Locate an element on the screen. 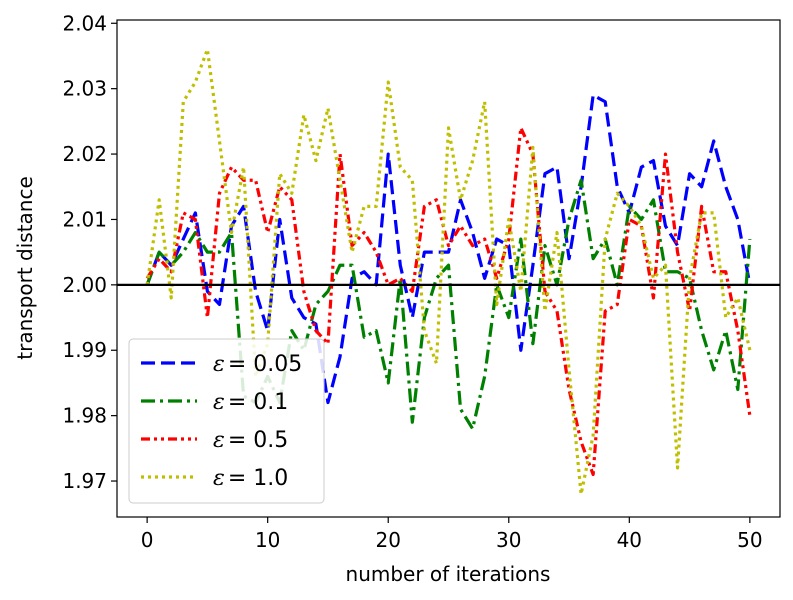 Image resolution: width=793 pixels, height=600 pixels. y-tick-label: 2.02 is located at coordinates (84, 154).